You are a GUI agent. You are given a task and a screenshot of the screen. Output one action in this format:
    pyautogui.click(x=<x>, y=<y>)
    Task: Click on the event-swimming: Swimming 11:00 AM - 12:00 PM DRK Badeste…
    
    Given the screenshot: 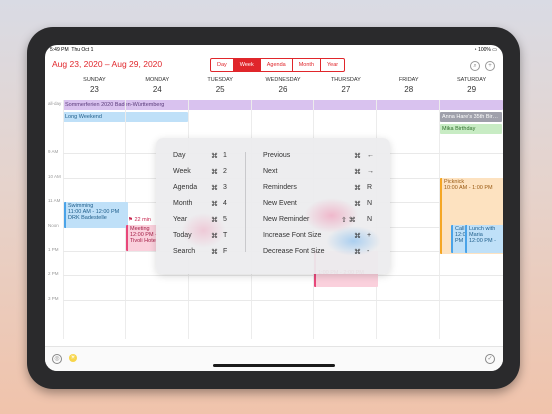 What is the action you would take?
    pyautogui.click(x=96, y=215)
    